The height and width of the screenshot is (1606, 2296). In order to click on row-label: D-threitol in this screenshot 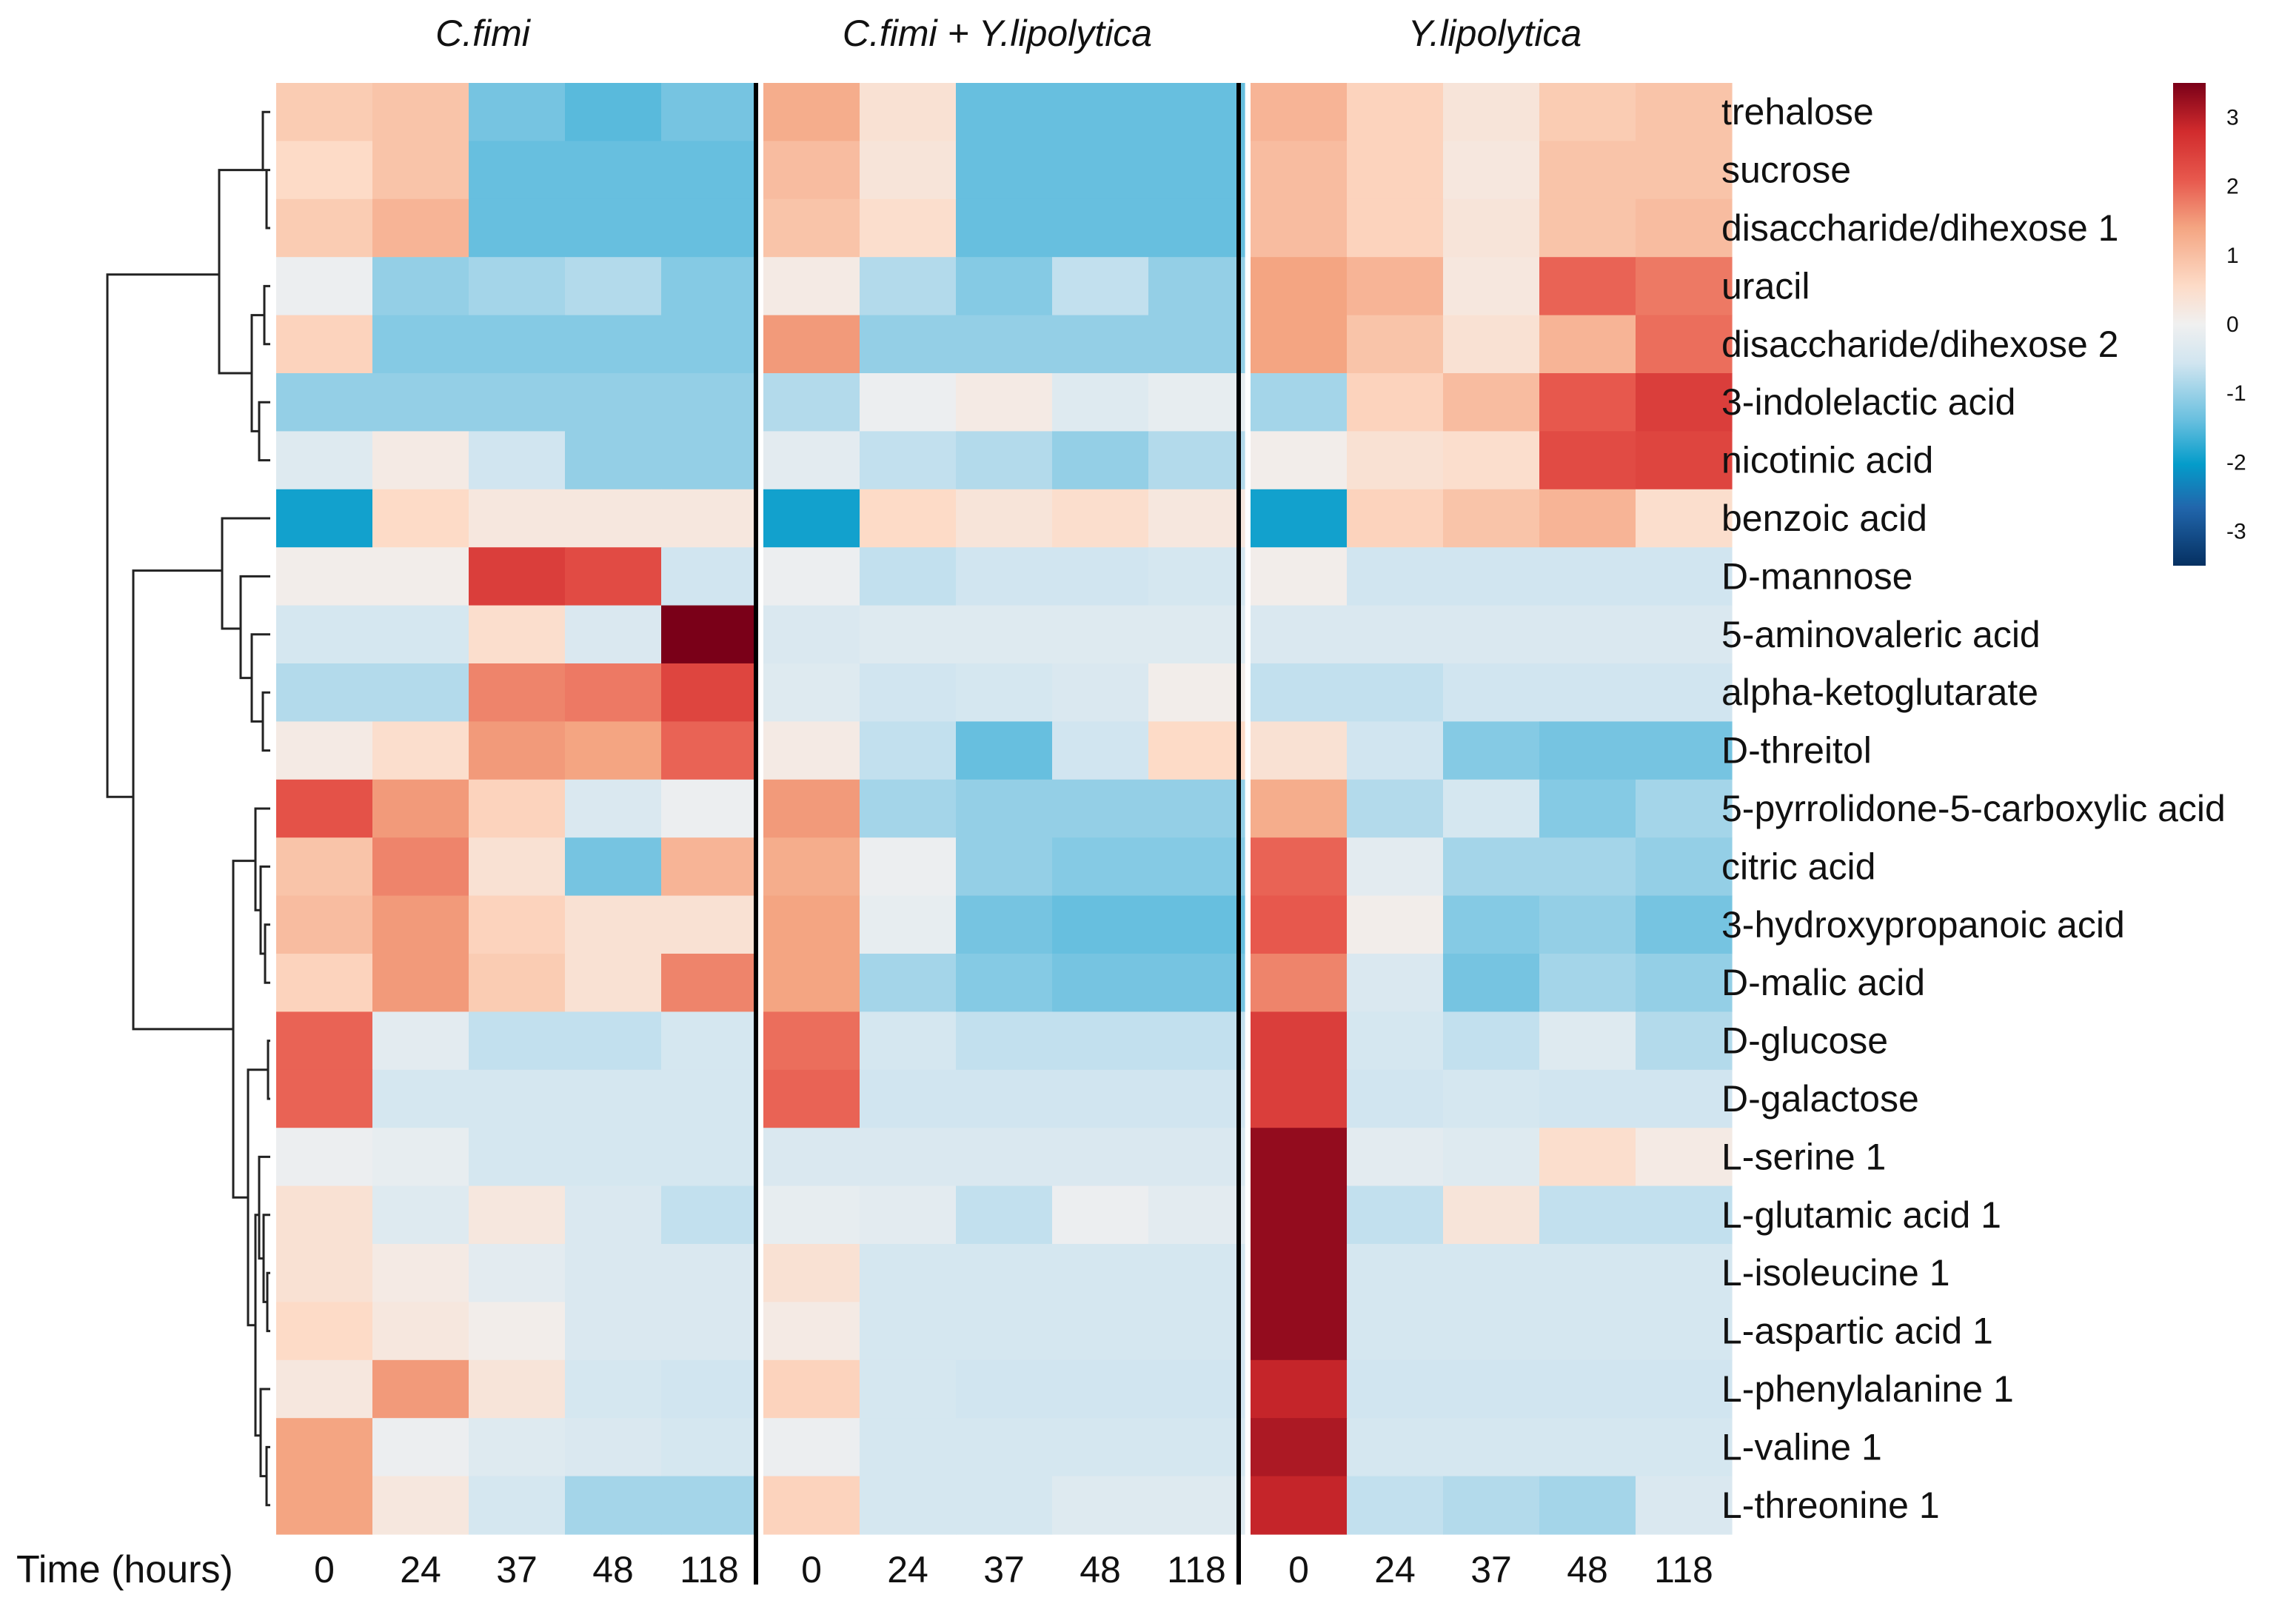, I will do `click(1796, 751)`.